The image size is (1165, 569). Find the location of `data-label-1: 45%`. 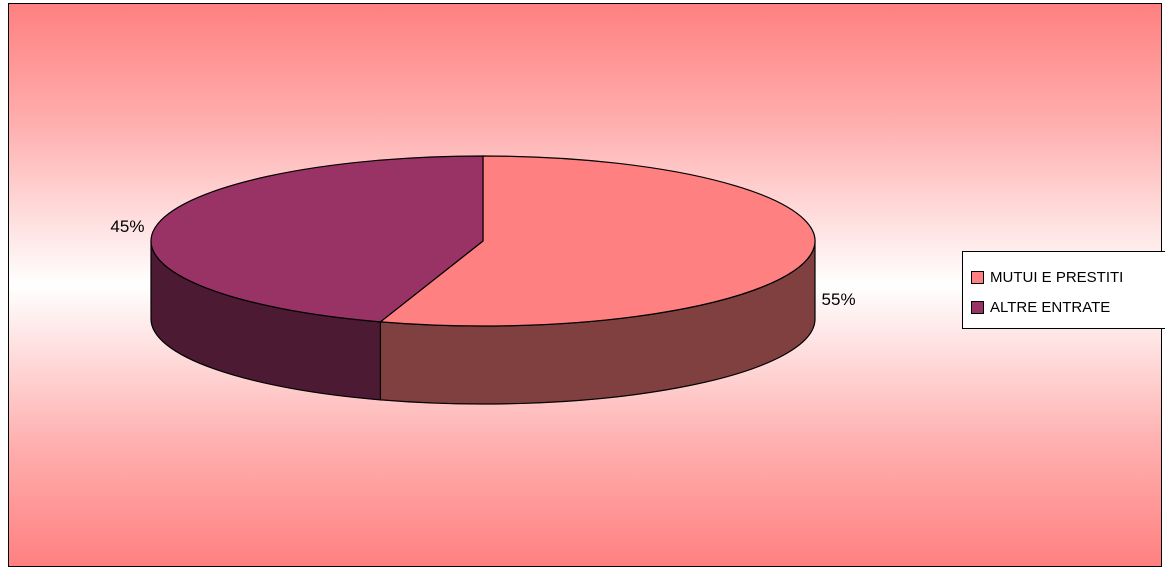

data-label-1: 45% is located at coordinates (127, 226).